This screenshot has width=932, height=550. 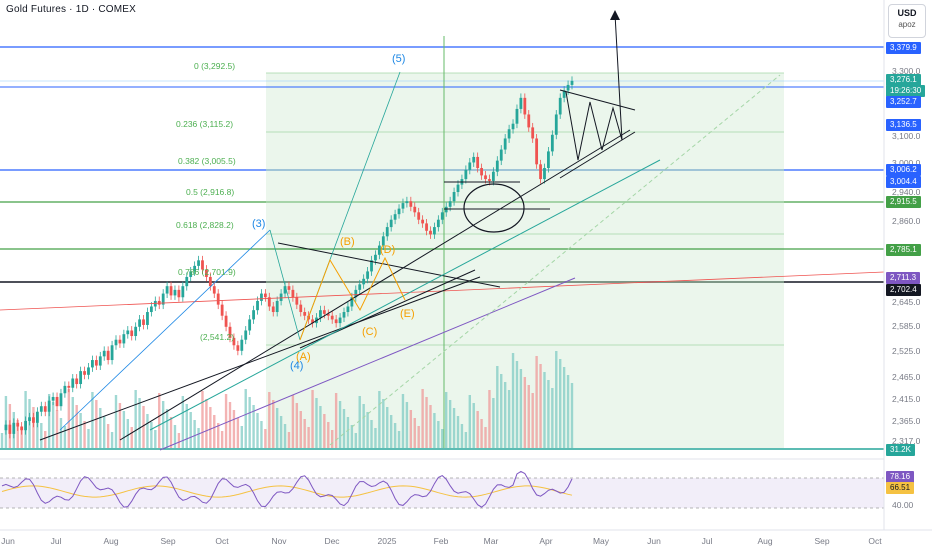 I want to click on rsi-tag: 78.16, so click(x=900, y=477).